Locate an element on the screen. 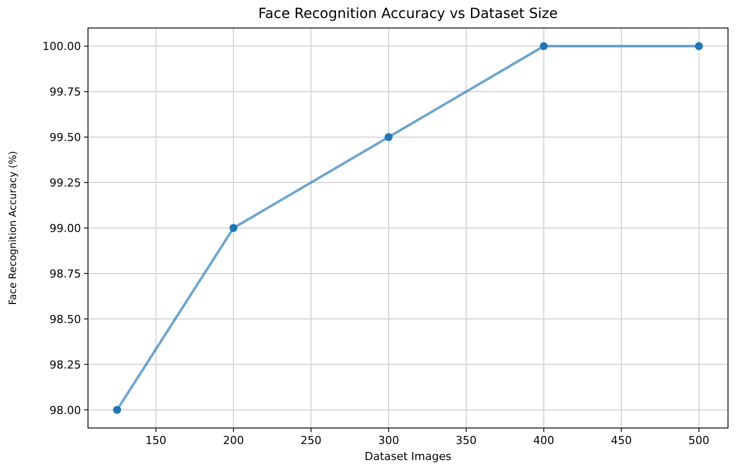 This screenshot has height=468, width=736. y-tick-label: 99.75 is located at coordinates (65, 92).